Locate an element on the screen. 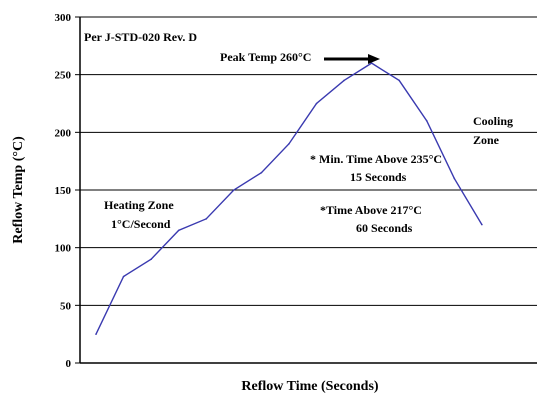  cooling-zone-label-2: Zone is located at coordinates (486, 140).